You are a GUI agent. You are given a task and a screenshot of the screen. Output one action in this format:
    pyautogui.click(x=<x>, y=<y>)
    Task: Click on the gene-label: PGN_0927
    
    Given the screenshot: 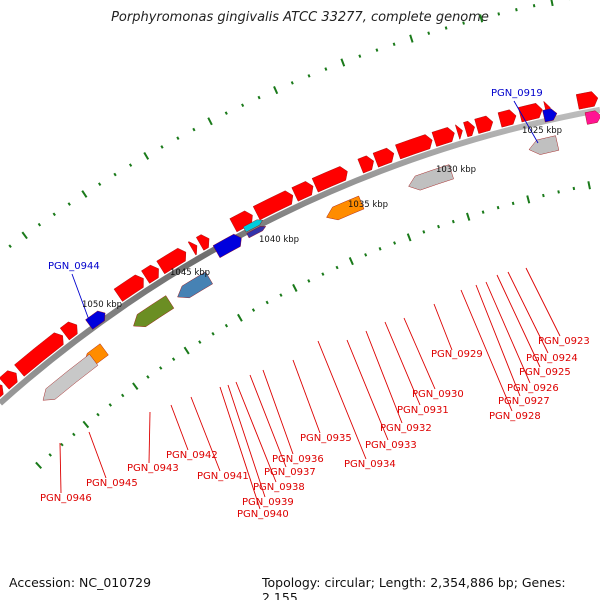 What is the action you would take?
    pyautogui.click(x=524, y=401)
    